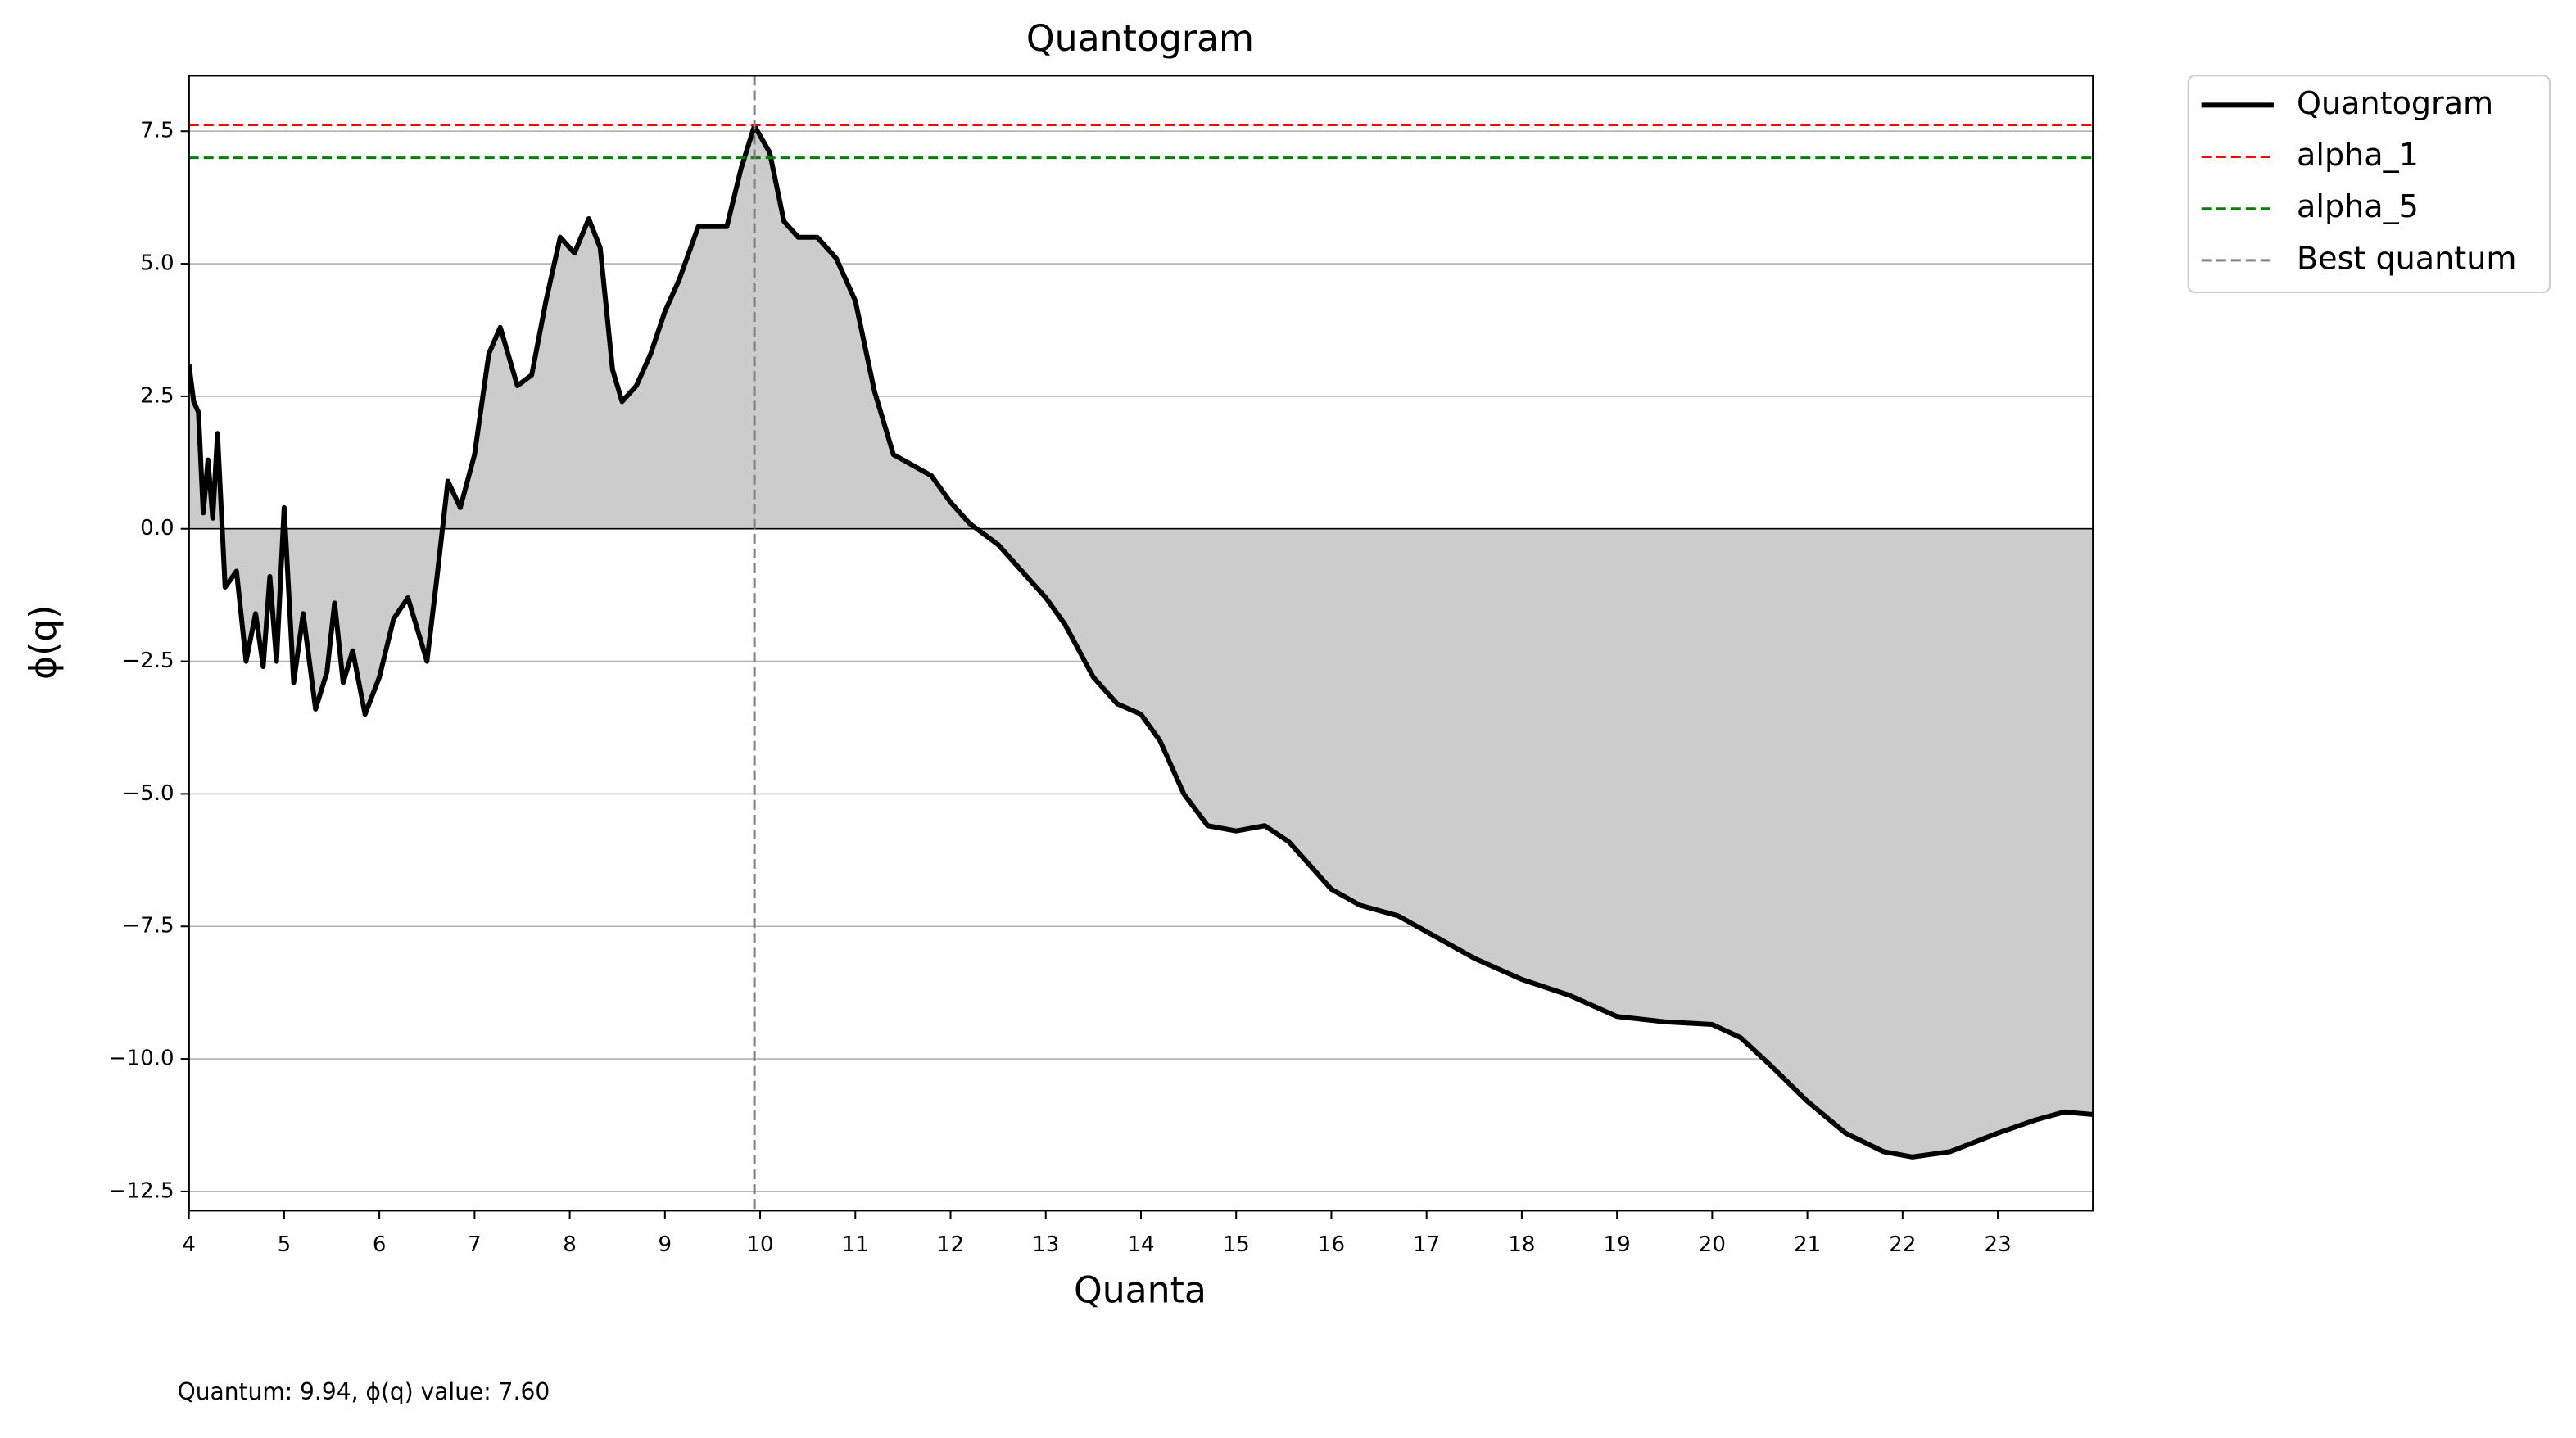  Describe the element at coordinates (1426, 1244) in the screenshot. I see `x-tick-label: 17` at that location.